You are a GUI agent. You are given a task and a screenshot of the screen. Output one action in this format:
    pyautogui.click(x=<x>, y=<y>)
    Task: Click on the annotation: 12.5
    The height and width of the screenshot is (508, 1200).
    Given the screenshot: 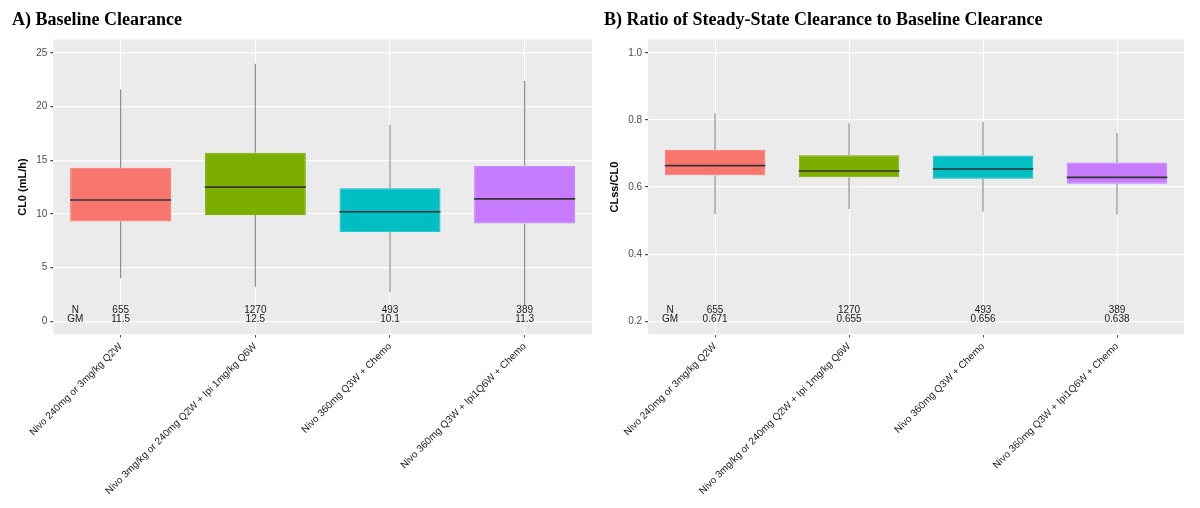 What is the action you would take?
    pyautogui.click(x=255, y=319)
    